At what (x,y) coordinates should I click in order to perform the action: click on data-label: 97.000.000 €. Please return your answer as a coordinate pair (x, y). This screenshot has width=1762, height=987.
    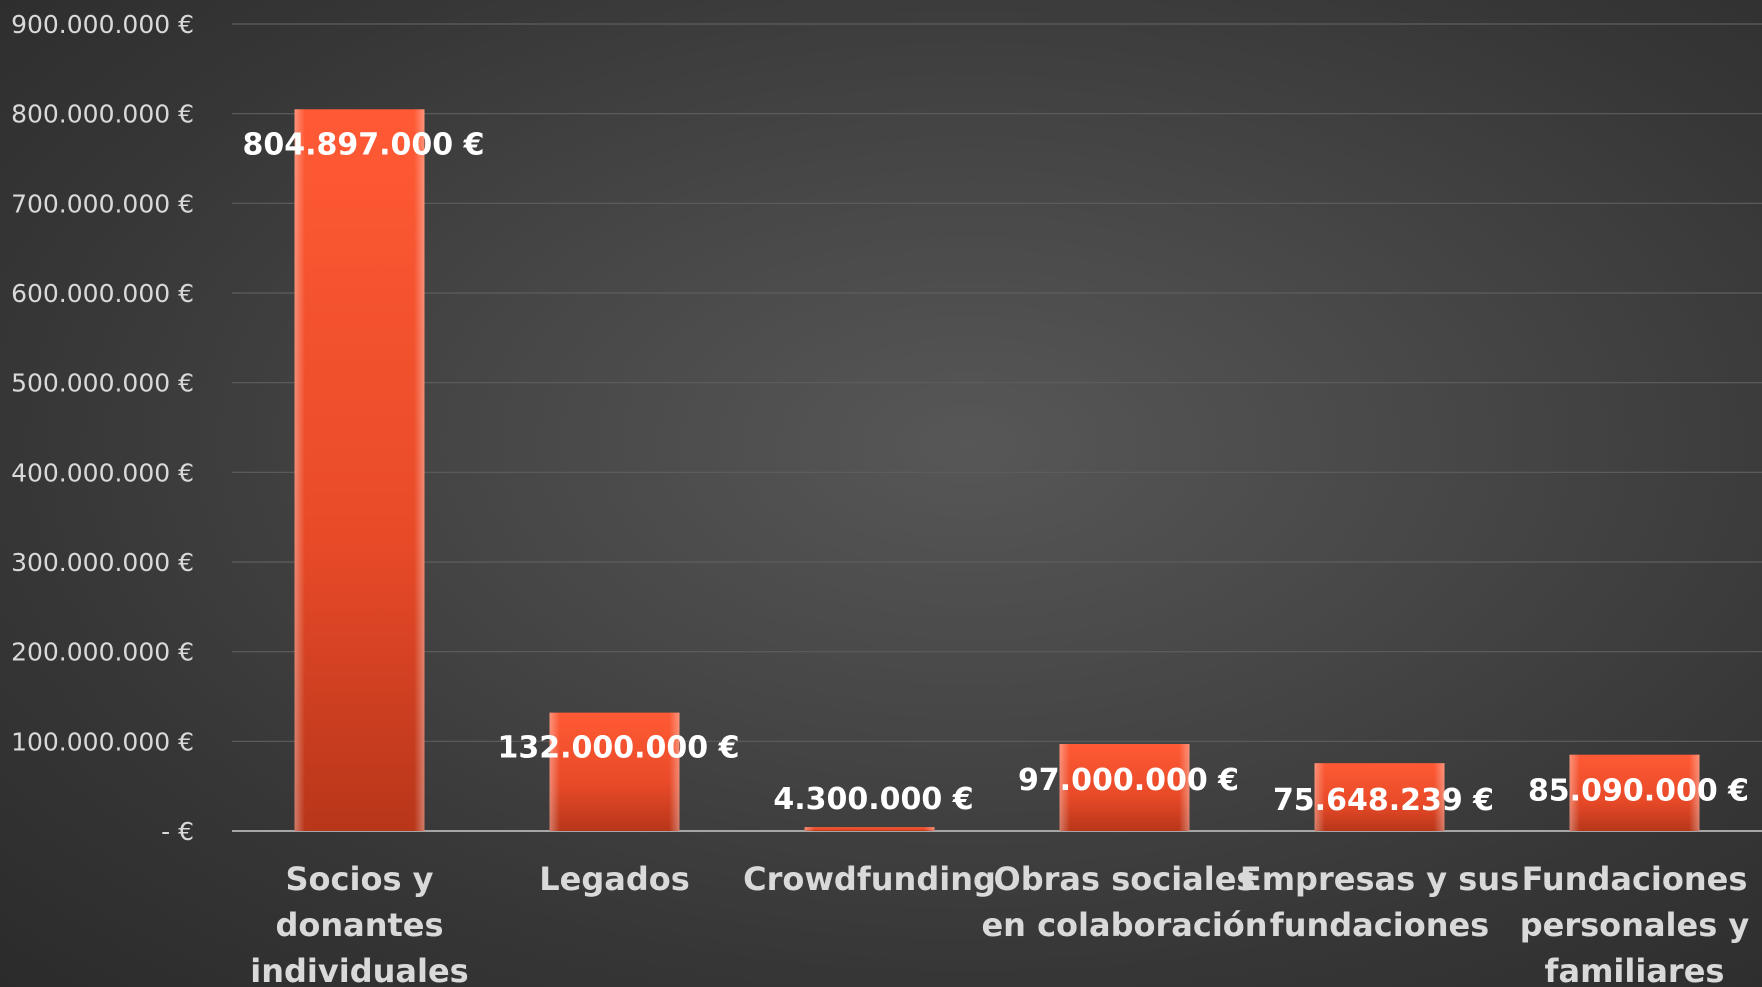
    Looking at the image, I should click on (1128, 780).